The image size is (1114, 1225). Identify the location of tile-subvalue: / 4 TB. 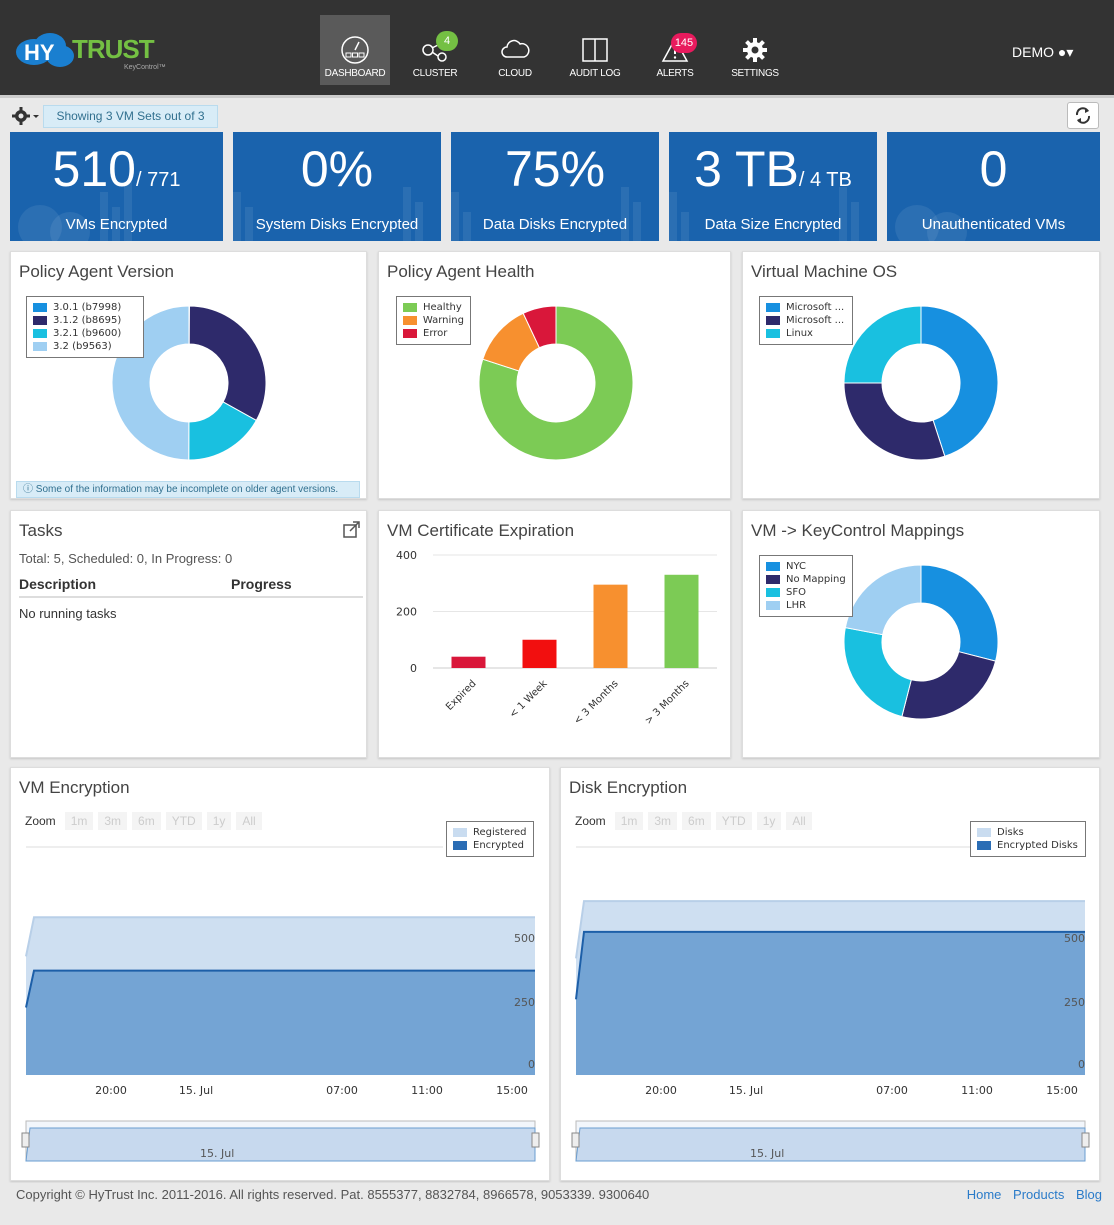
(825, 180).